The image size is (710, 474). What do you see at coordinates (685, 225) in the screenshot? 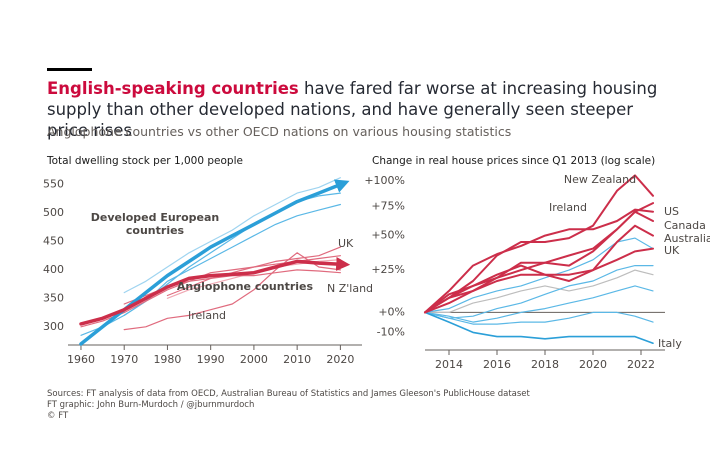
I see `series-label: Canada` at bounding box center [685, 225].